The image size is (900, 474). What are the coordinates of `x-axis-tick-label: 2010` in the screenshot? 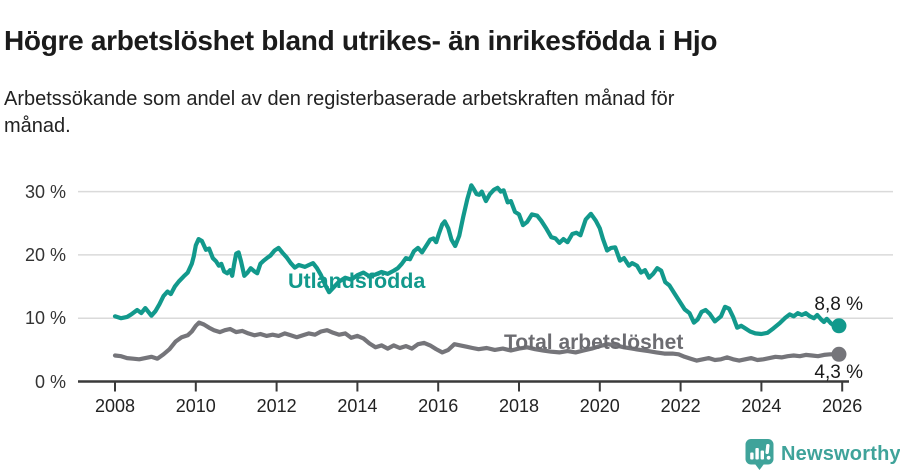 It's located at (195, 406).